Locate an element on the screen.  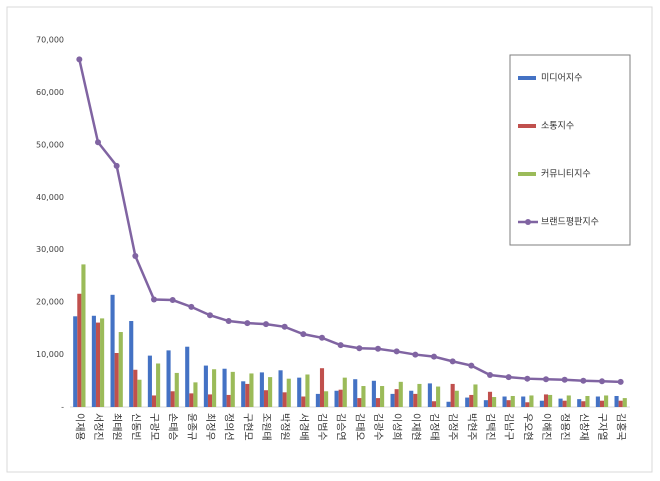
x-tick-label: 김태오 is located at coordinates (359, 427).